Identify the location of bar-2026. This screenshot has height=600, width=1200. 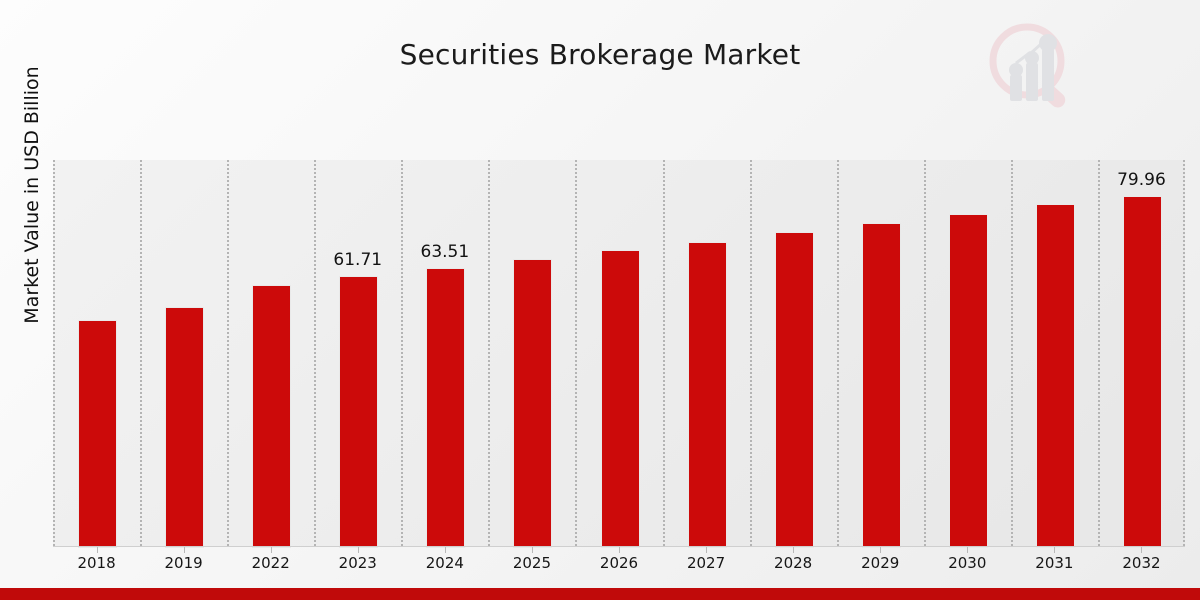
(620, 399).